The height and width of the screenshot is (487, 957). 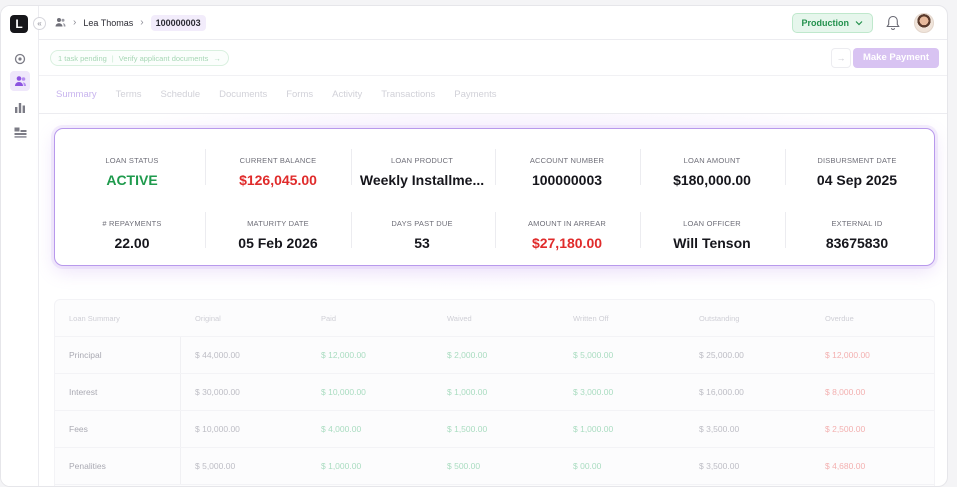 I want to click on row-label: Fees, so click(x=78, y=429).